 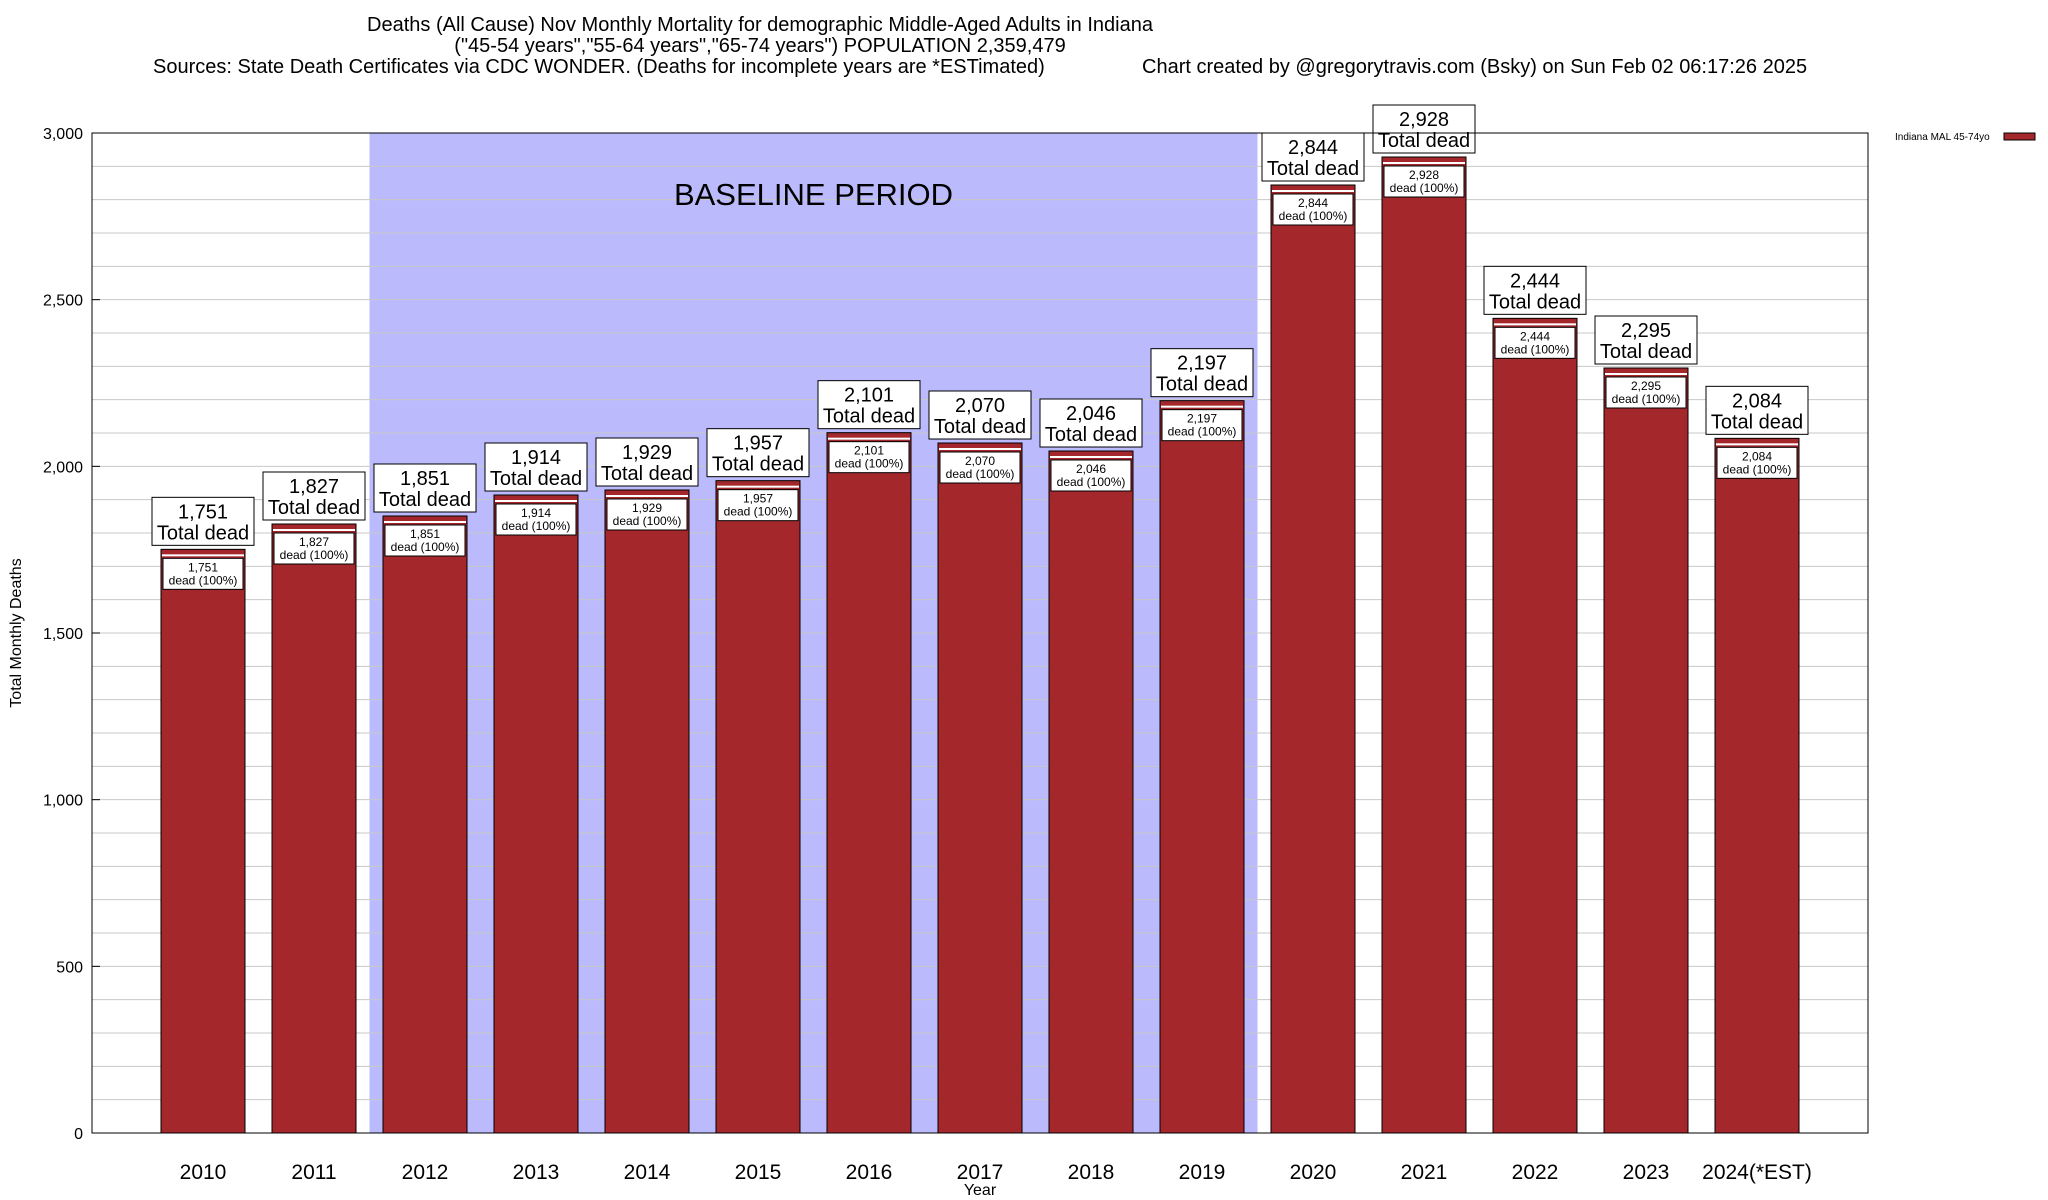 What do you see at coordinates (647, 453) in the screenshot?
I see `total-value-label: 1,929` at bounding box center [647, 453].